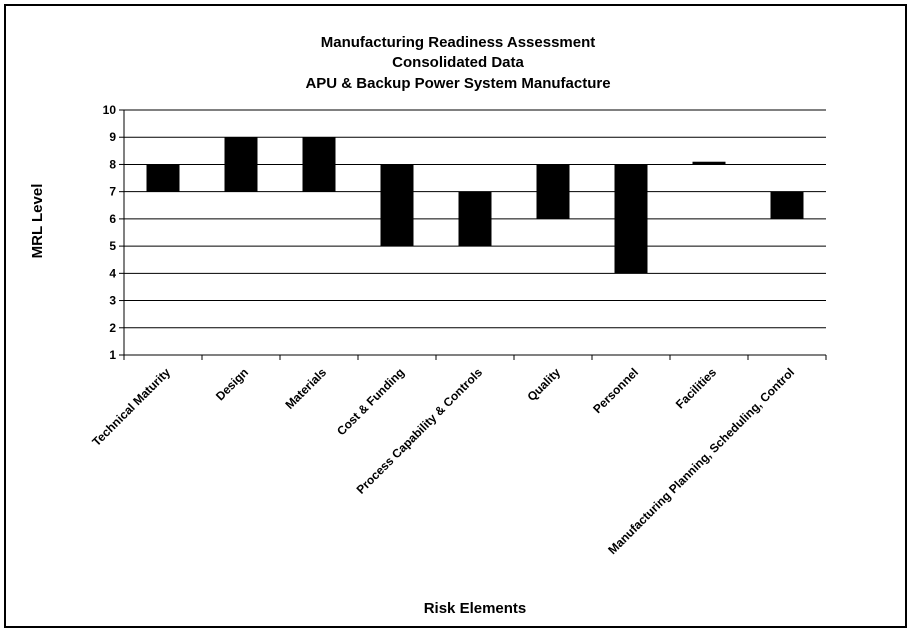 The image size is (915, 634). I want to click on bar-quality, so click(553, 191).